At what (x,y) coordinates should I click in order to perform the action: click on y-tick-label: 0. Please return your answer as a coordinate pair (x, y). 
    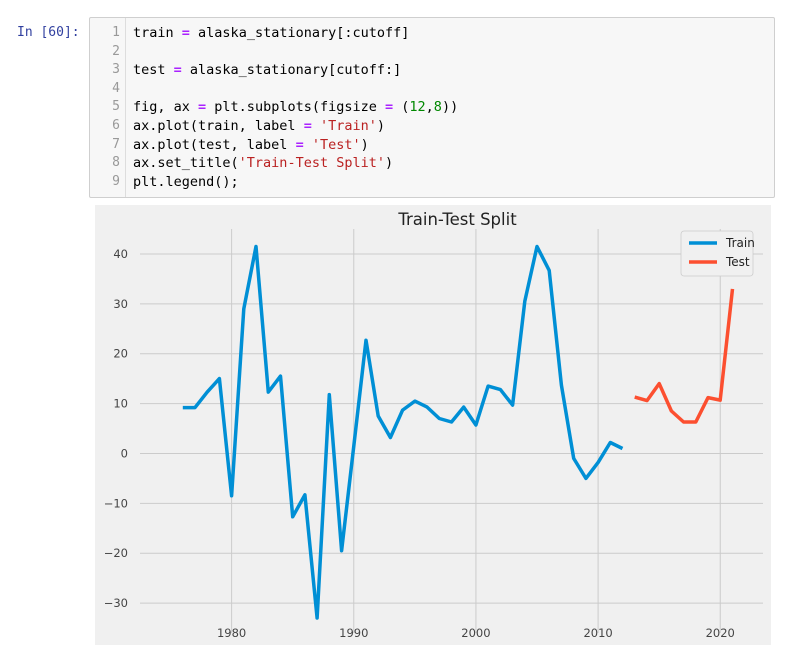
    Looking at the image, I should click on (124, 453).